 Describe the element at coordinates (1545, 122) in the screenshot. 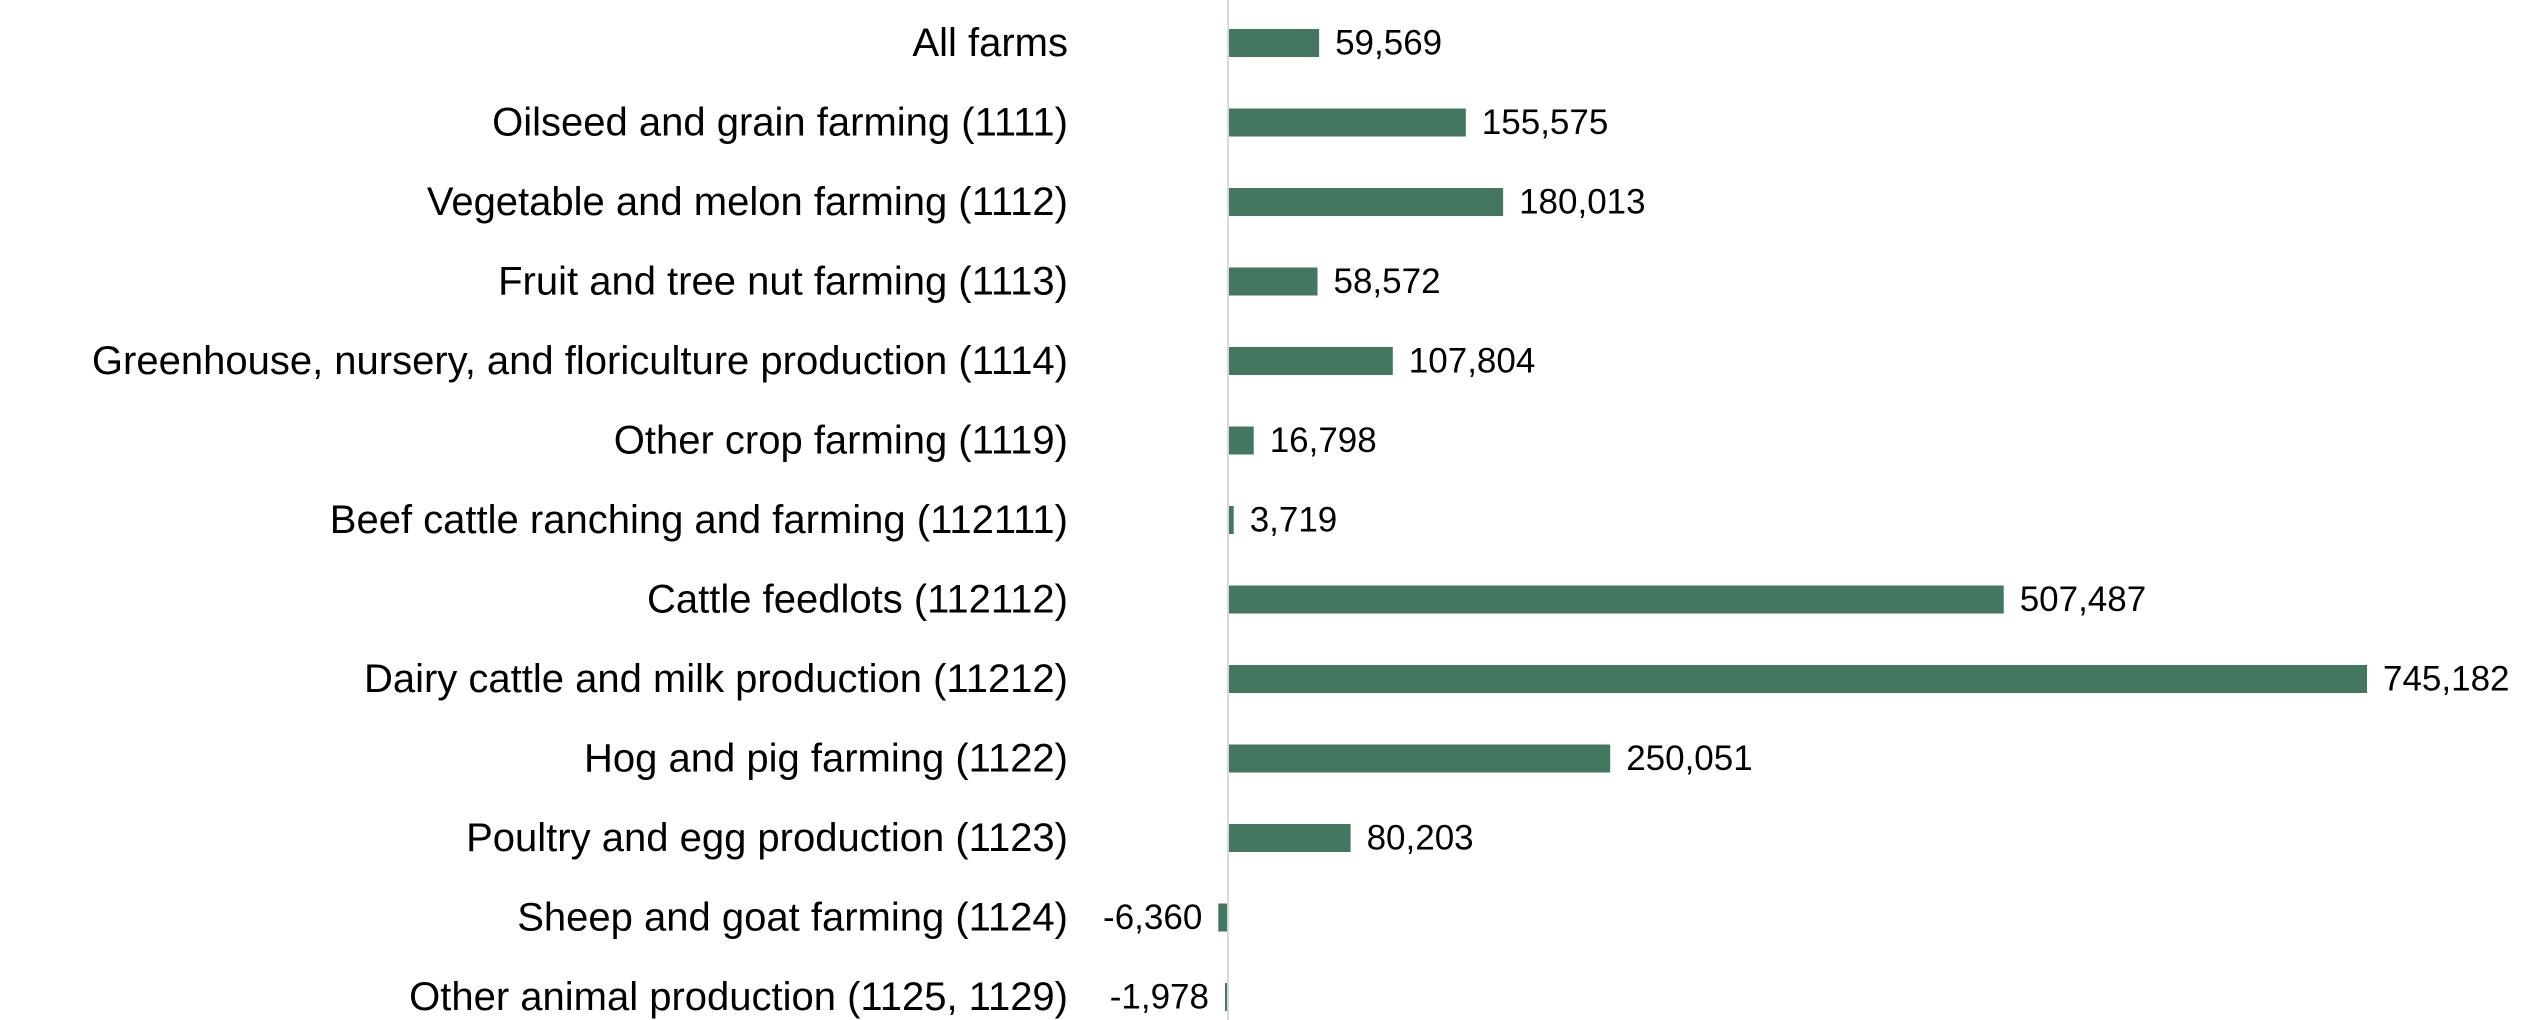

I see `data-label: 155,575` at that location.